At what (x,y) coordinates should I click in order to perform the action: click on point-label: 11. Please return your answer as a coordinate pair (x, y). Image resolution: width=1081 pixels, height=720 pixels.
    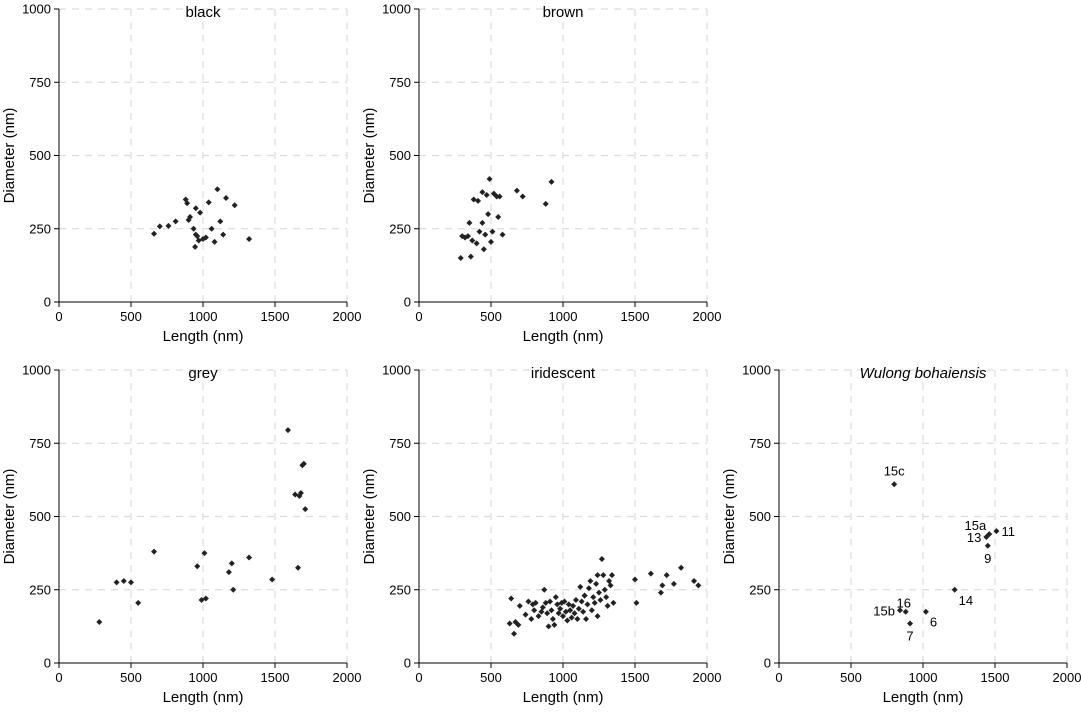
    Looking at the image, I should click on (1008, 531).